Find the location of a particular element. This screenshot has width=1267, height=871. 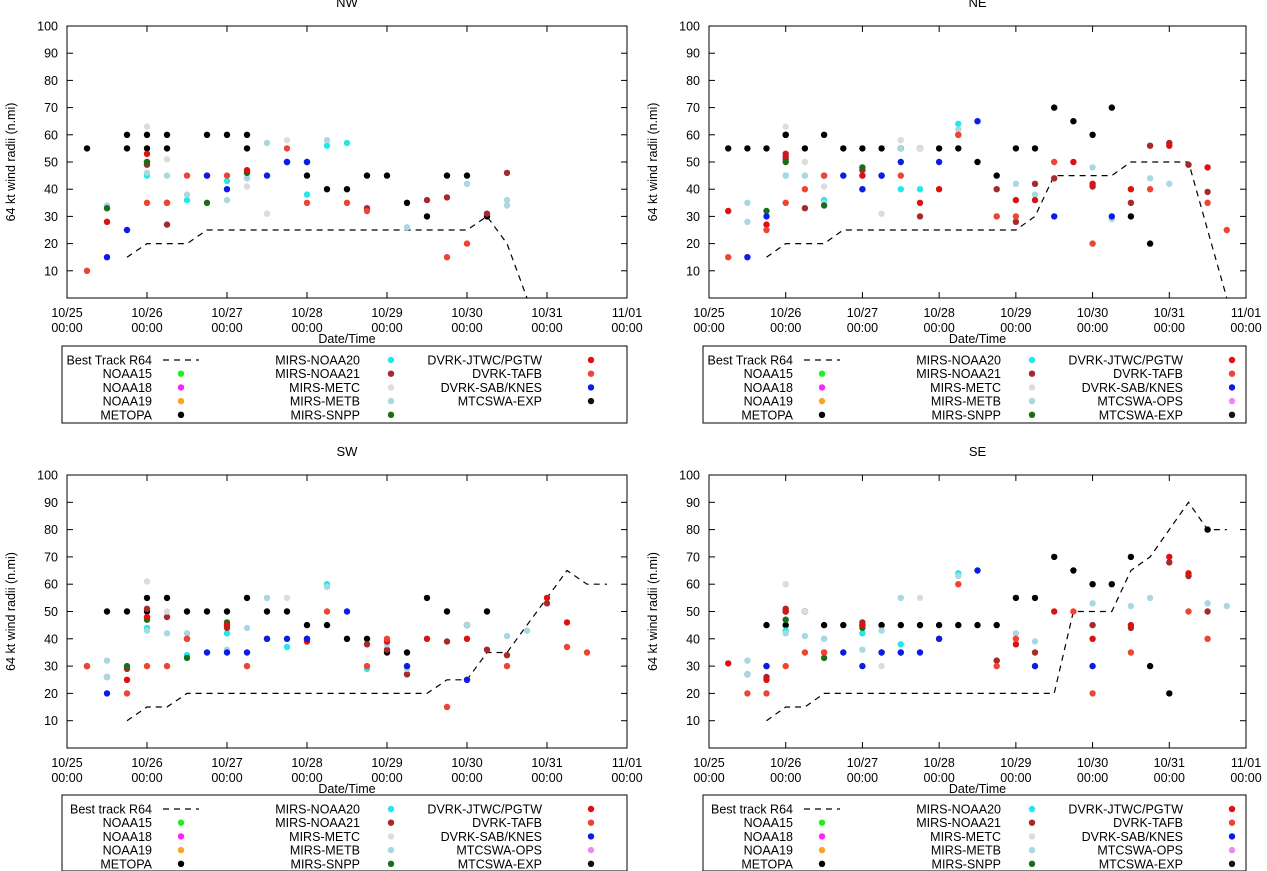

chart-title: NW is located at coordinates (347, 5).